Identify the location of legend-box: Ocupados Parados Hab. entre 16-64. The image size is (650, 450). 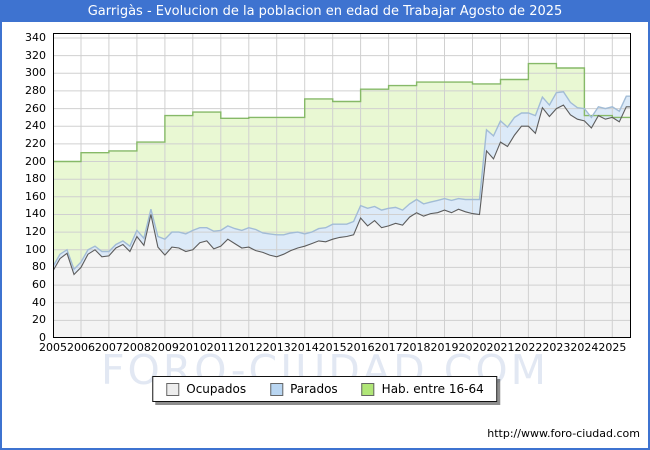
(325, 389).